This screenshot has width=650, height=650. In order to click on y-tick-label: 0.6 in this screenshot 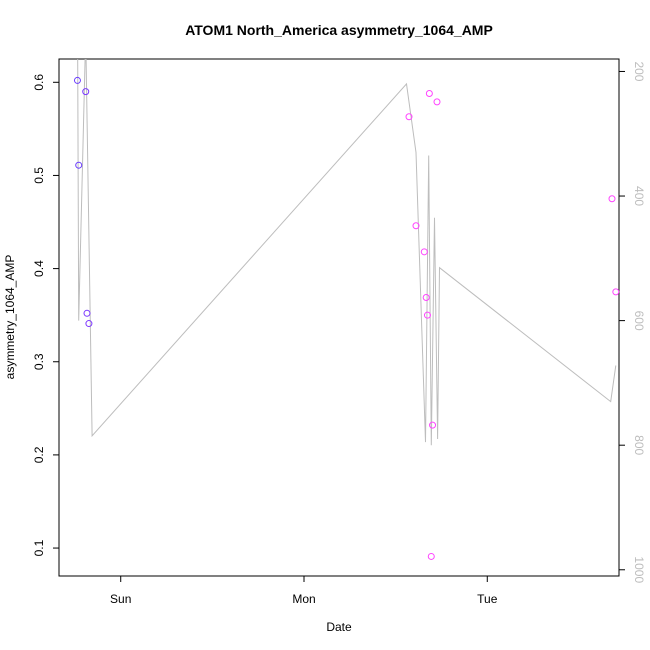, I will do `click(39, 82)`.